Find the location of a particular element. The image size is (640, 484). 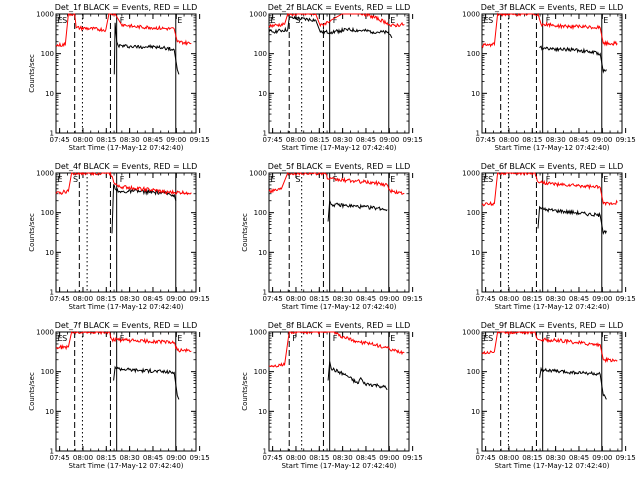

panel-title: Det_8f BLACK = Events, RED = LLD is located at coordinates (339, 325).